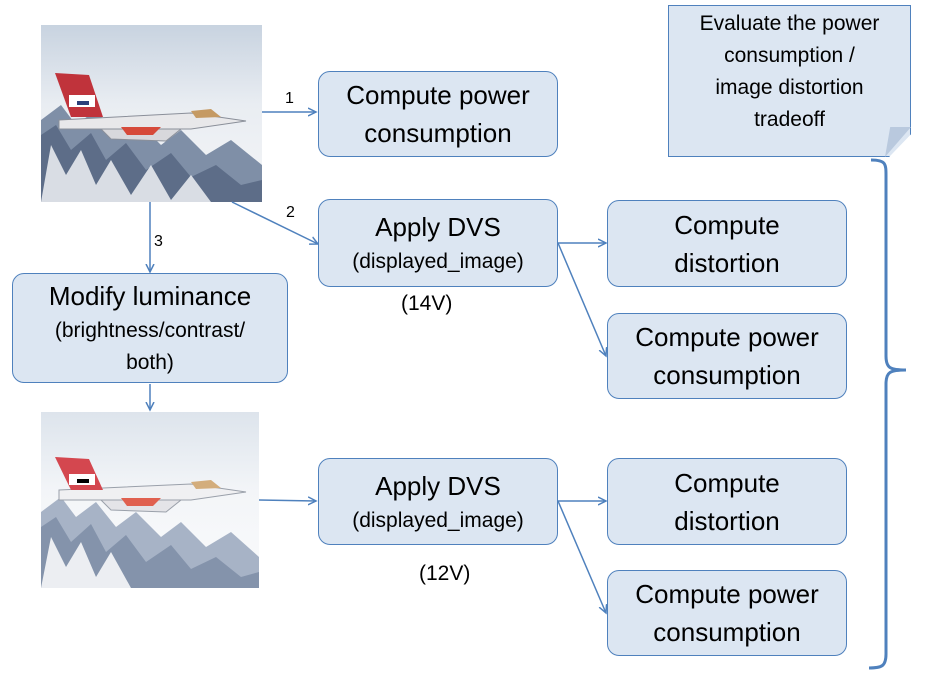  I want to click on note-line-4: tradeoff, so click(789, 119).